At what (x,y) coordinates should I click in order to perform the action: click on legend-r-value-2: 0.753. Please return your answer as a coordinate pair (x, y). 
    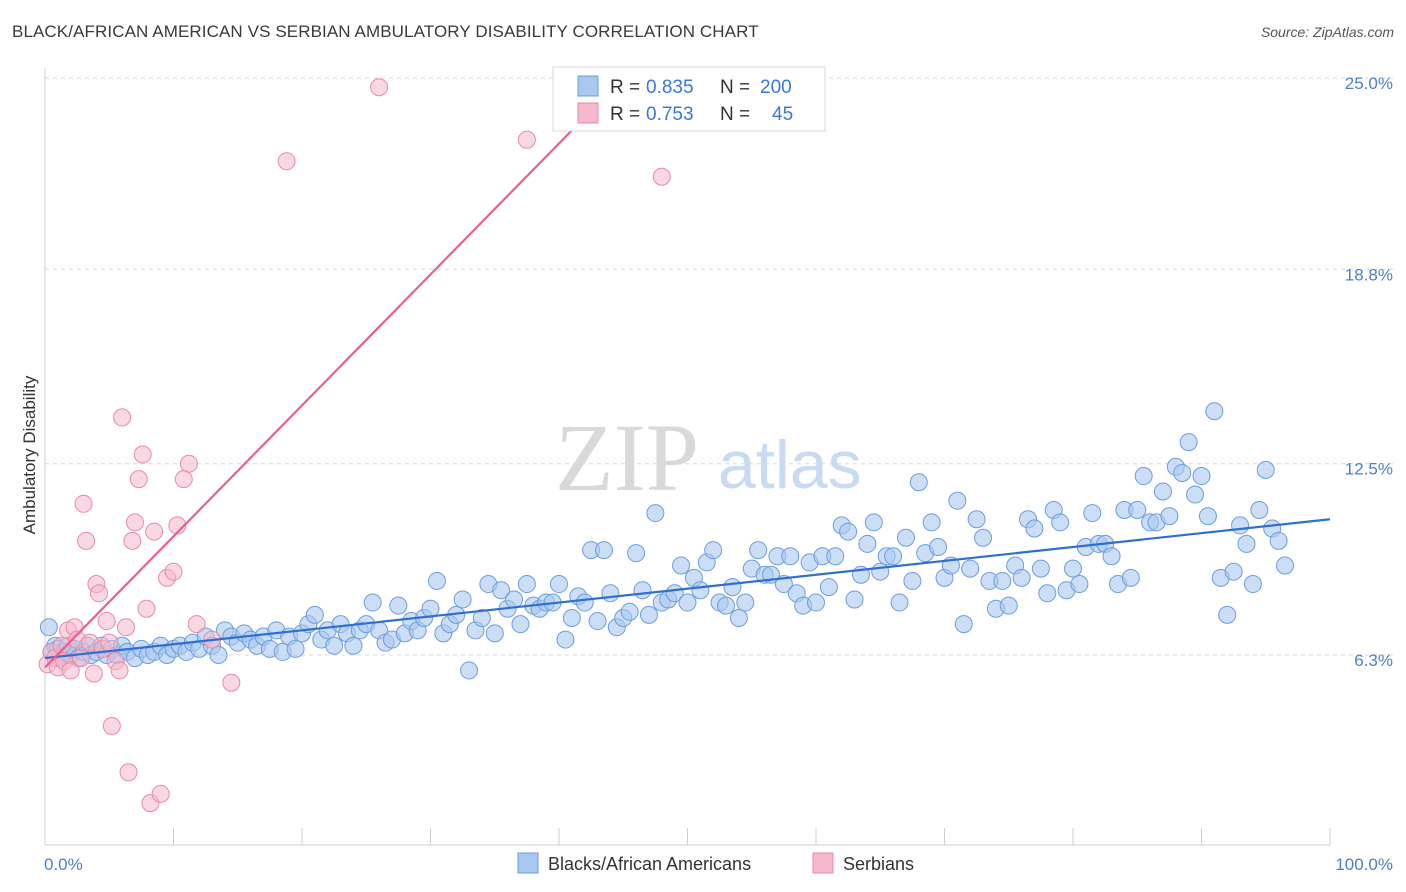
    Looking at the image, I should click on (670, 114).